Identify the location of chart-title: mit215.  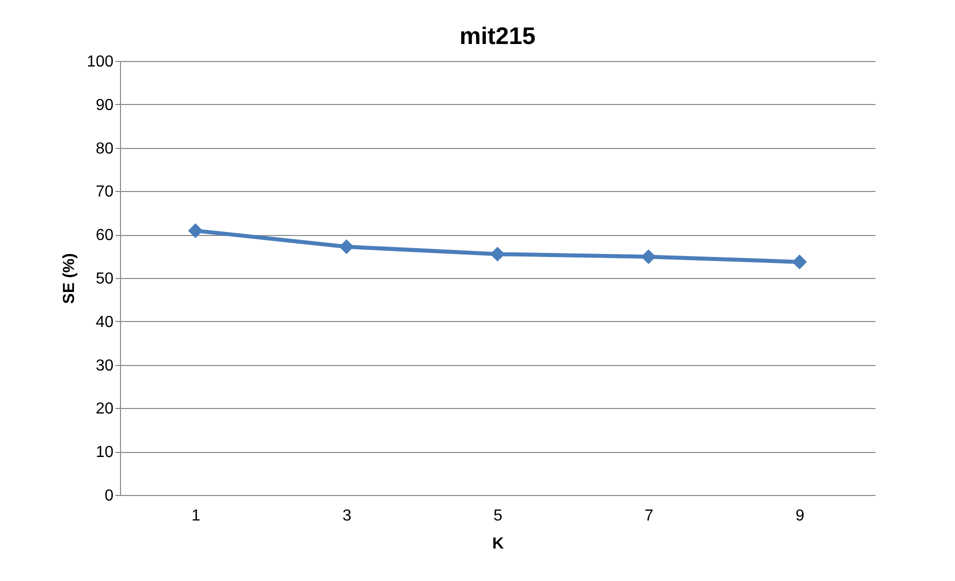
(497, 36).